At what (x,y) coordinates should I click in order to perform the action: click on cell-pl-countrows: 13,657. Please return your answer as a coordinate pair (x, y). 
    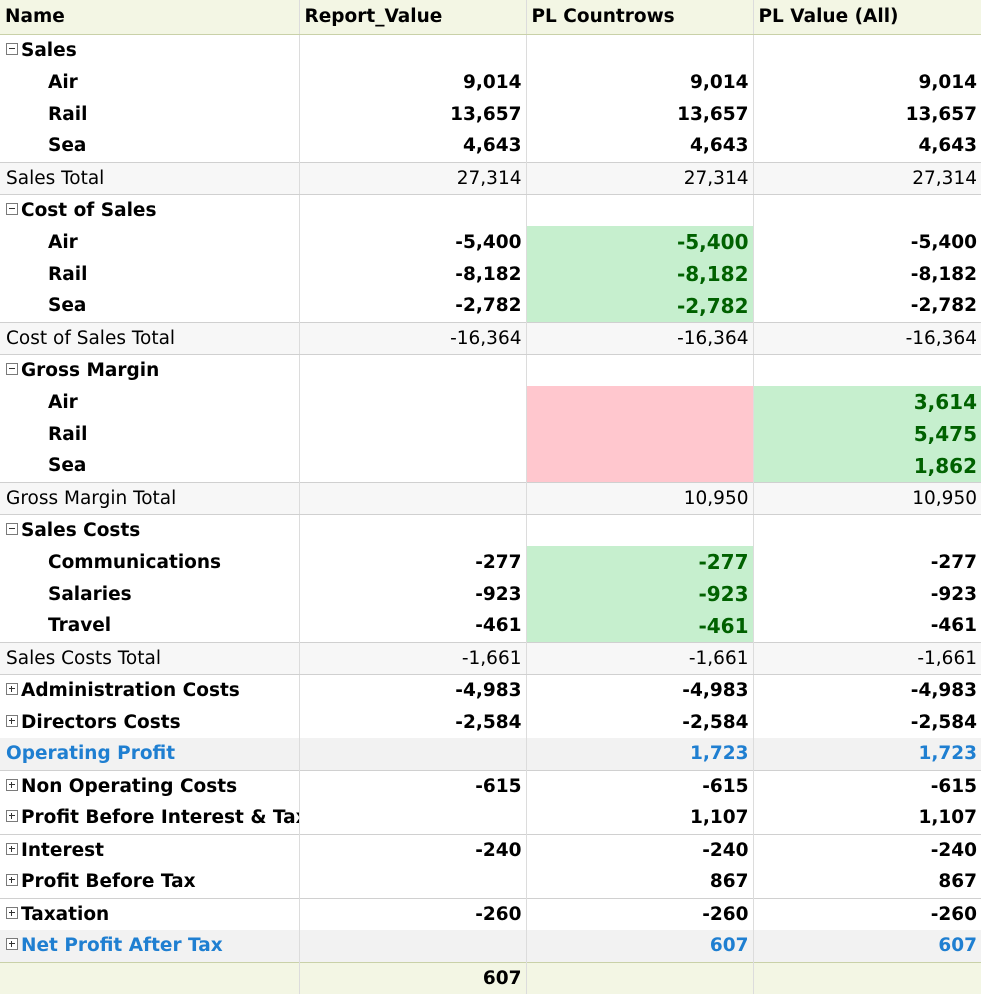
    Looking at the image, I should click on (639, 114).